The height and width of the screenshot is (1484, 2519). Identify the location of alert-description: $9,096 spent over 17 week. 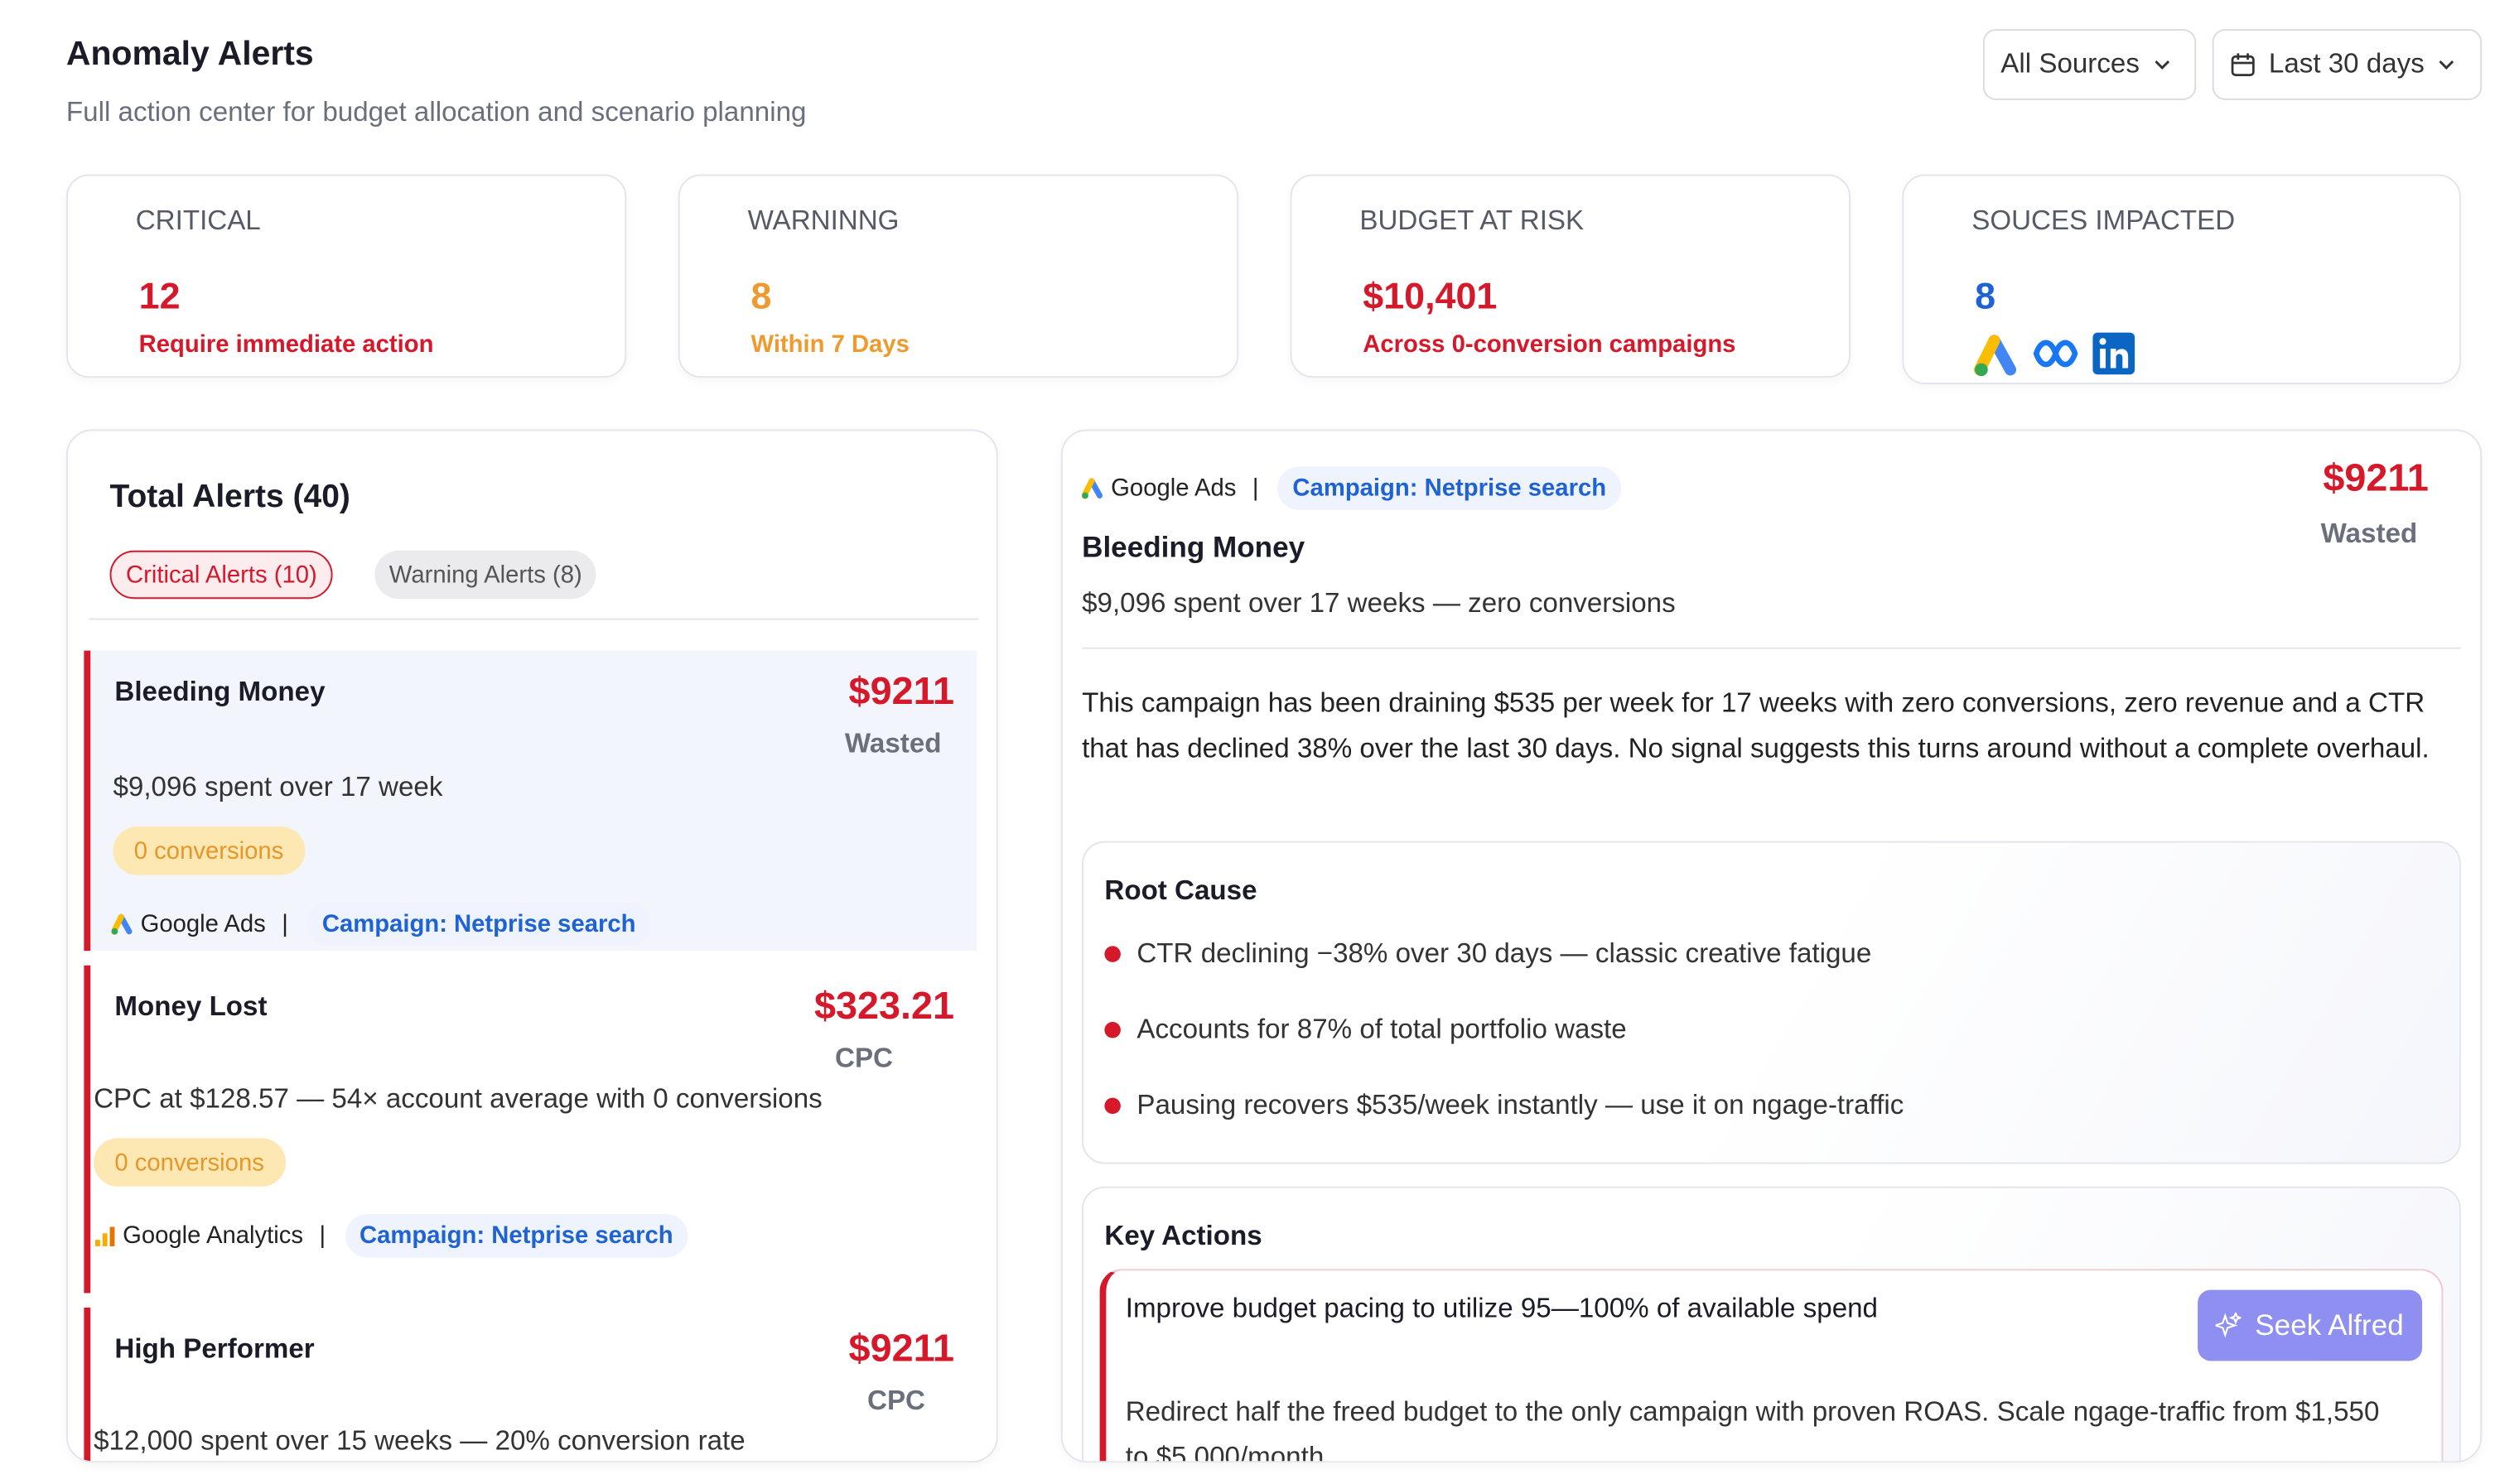
(278, 786).